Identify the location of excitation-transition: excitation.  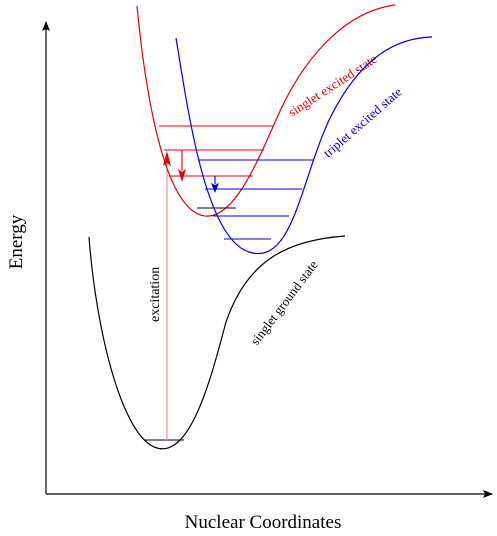
(159, 295).